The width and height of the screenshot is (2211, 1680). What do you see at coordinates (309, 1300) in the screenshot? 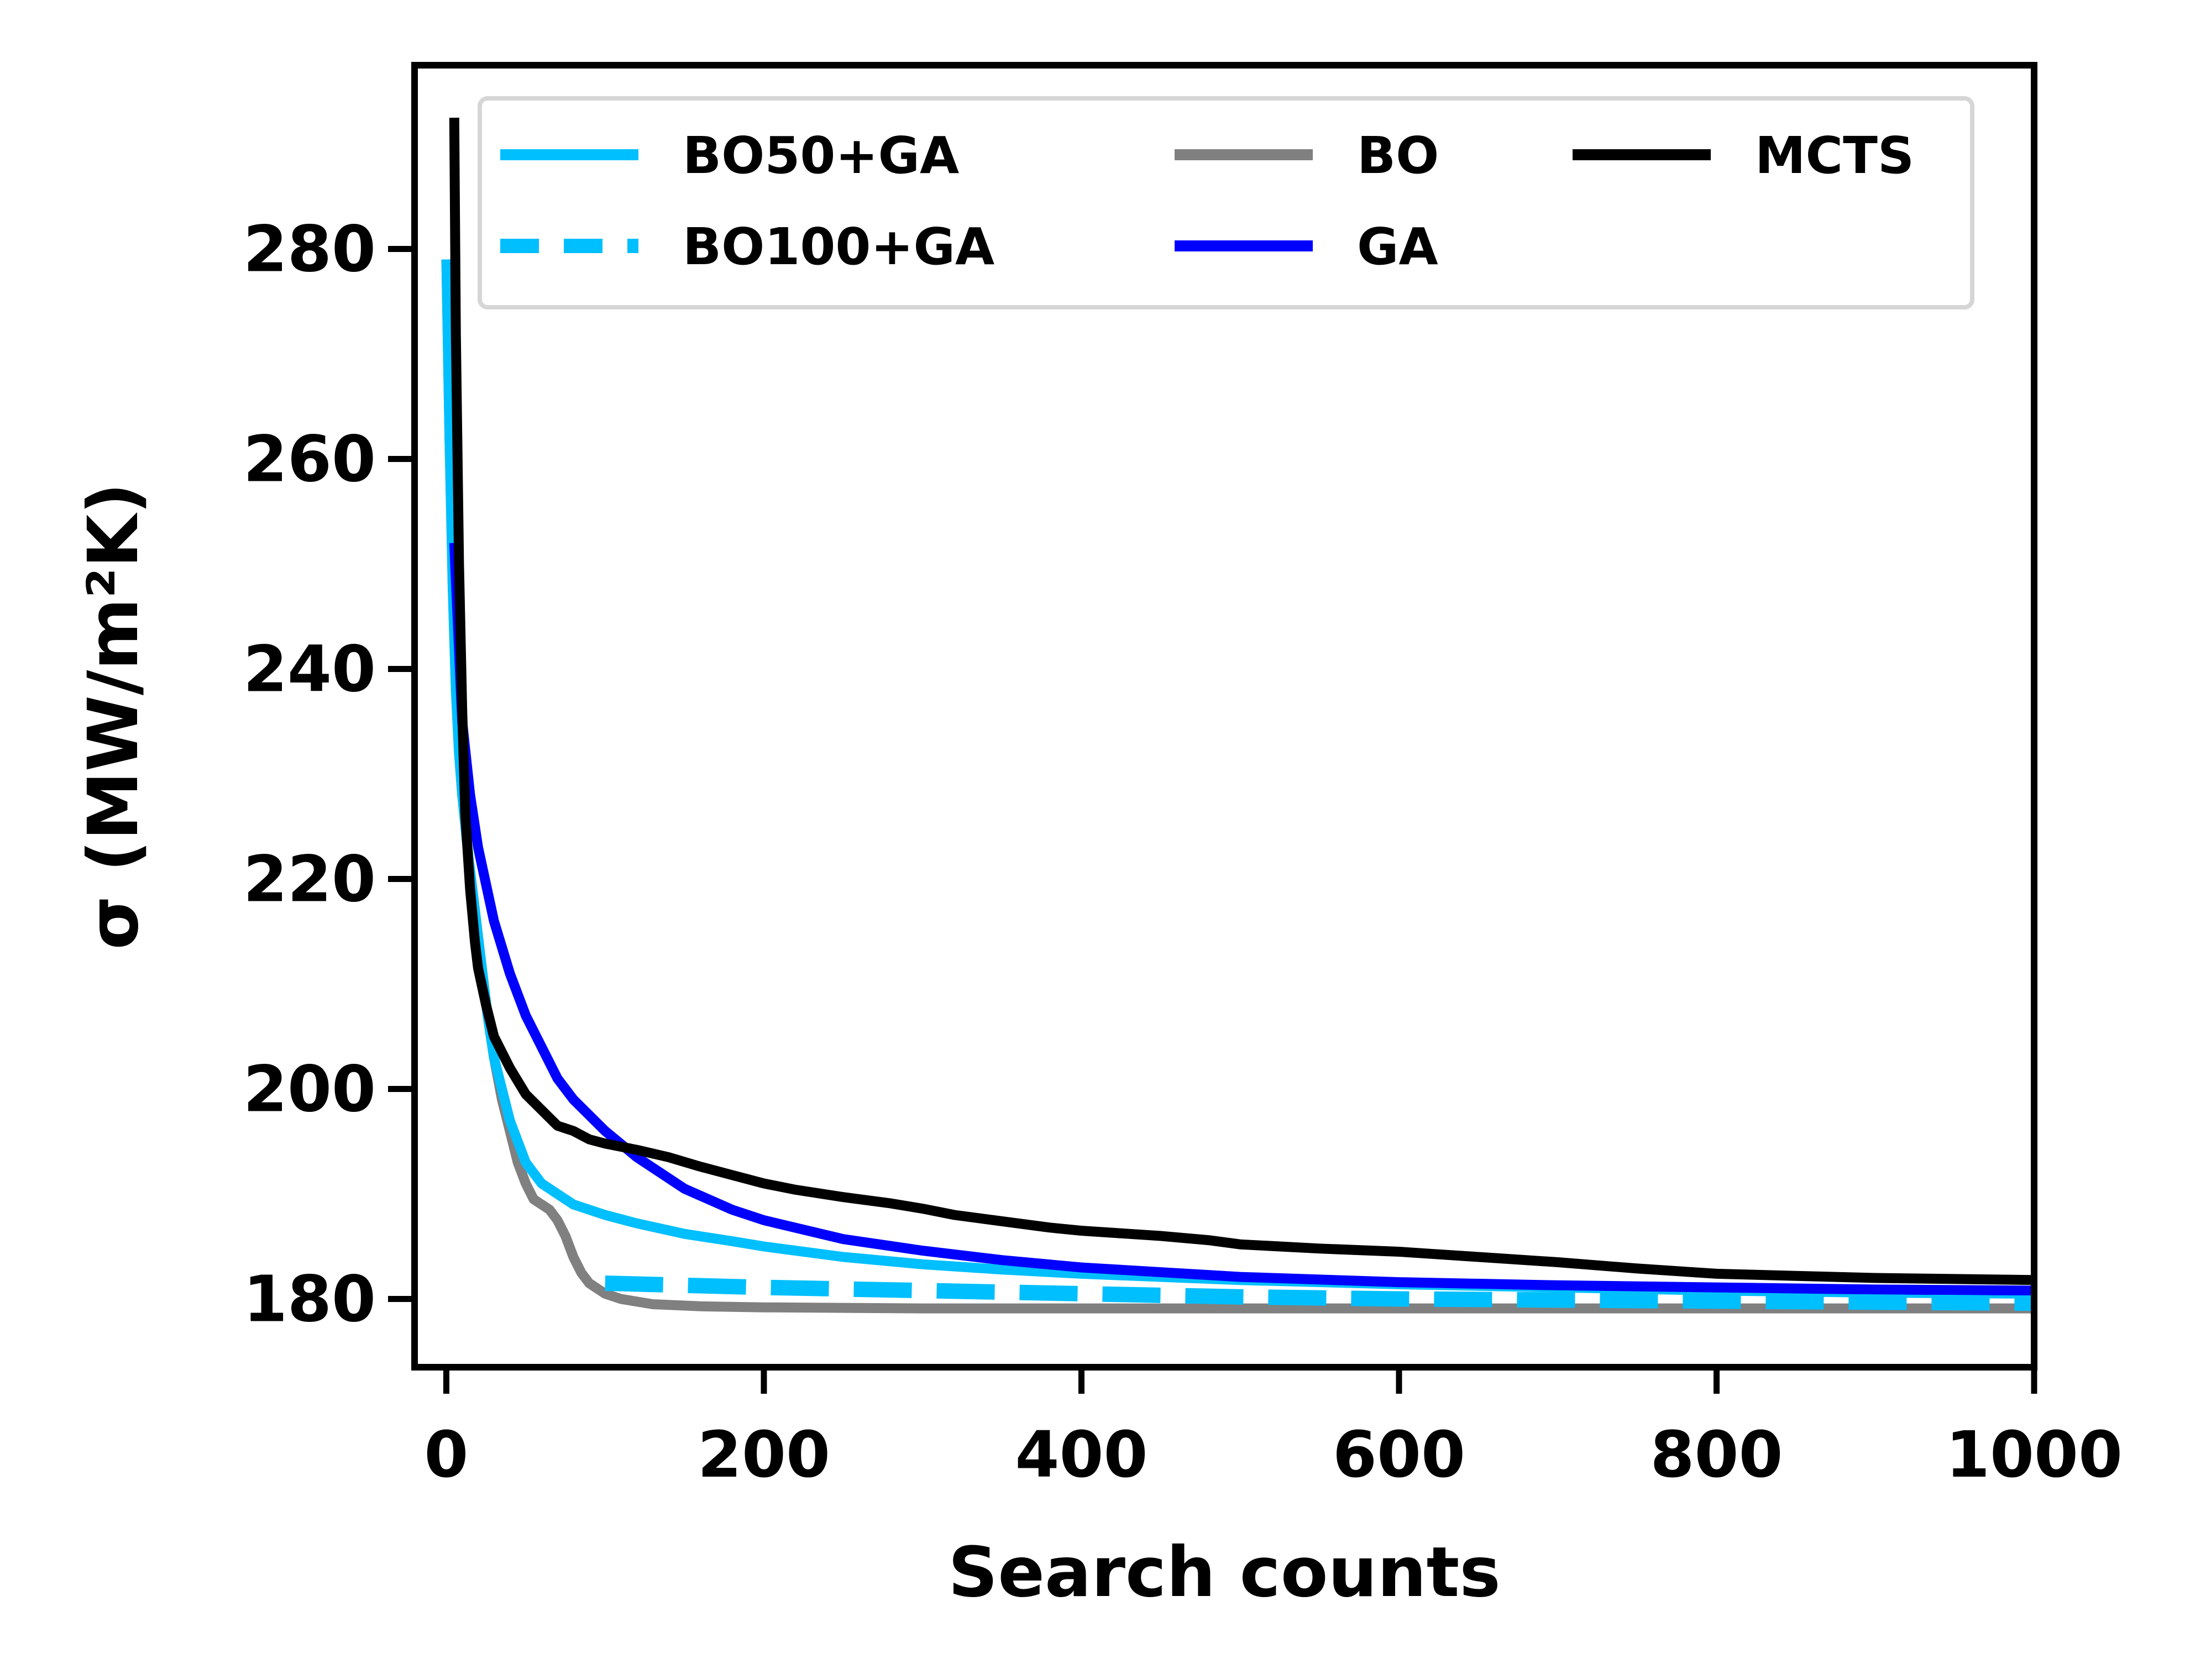
I see `y-tick-label: 180` at bounding box center [309, 1300].